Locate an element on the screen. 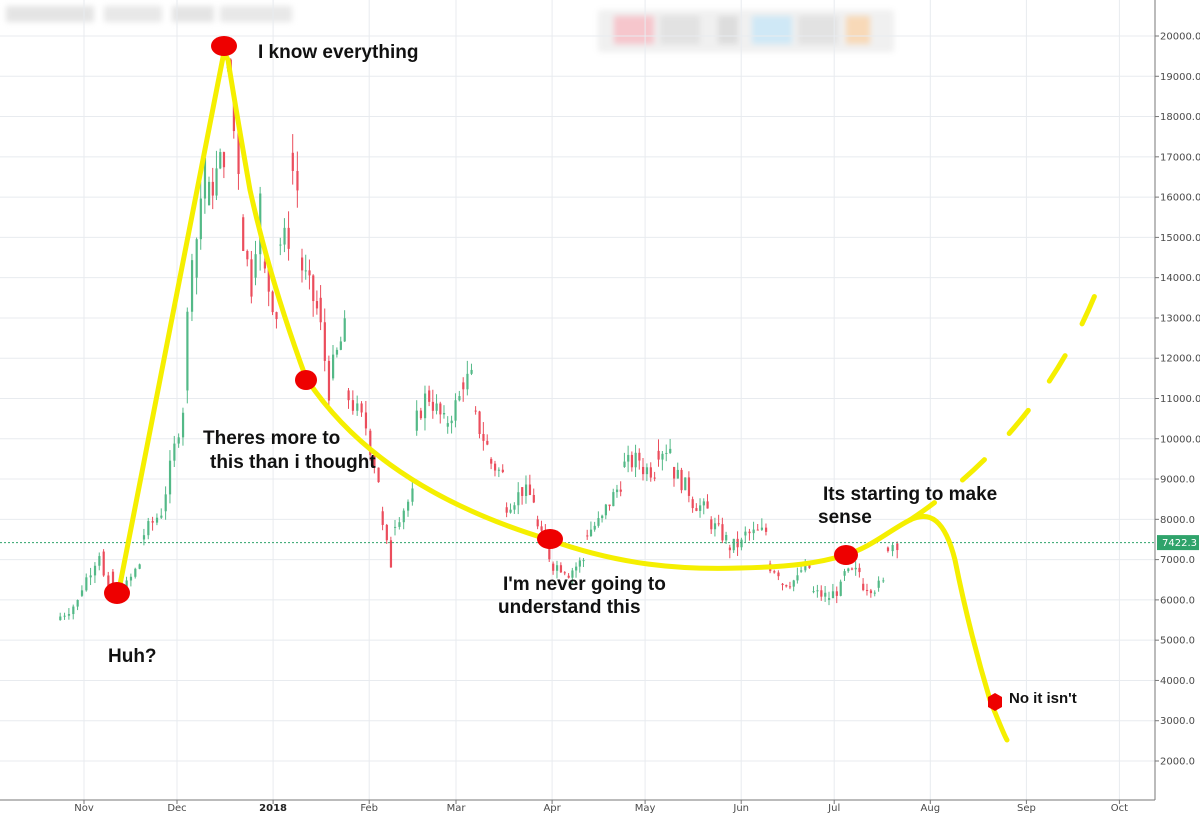  y-tick-label: 3000.0 is located at coordinates (1177, 721).